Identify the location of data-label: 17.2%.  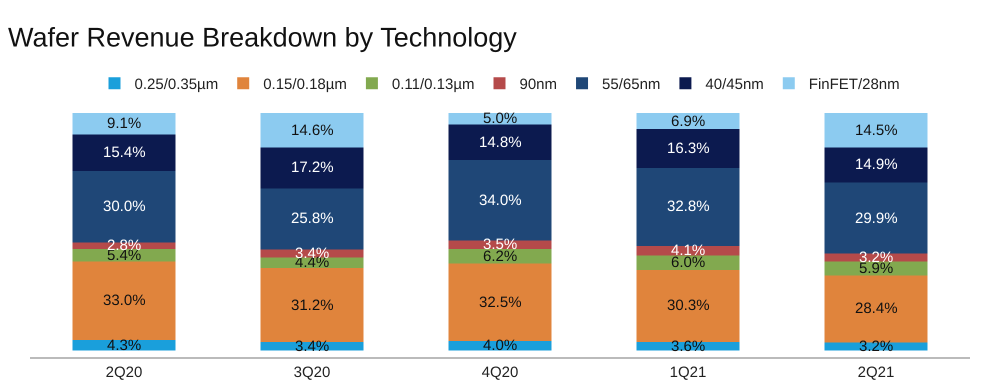
(312, 167).